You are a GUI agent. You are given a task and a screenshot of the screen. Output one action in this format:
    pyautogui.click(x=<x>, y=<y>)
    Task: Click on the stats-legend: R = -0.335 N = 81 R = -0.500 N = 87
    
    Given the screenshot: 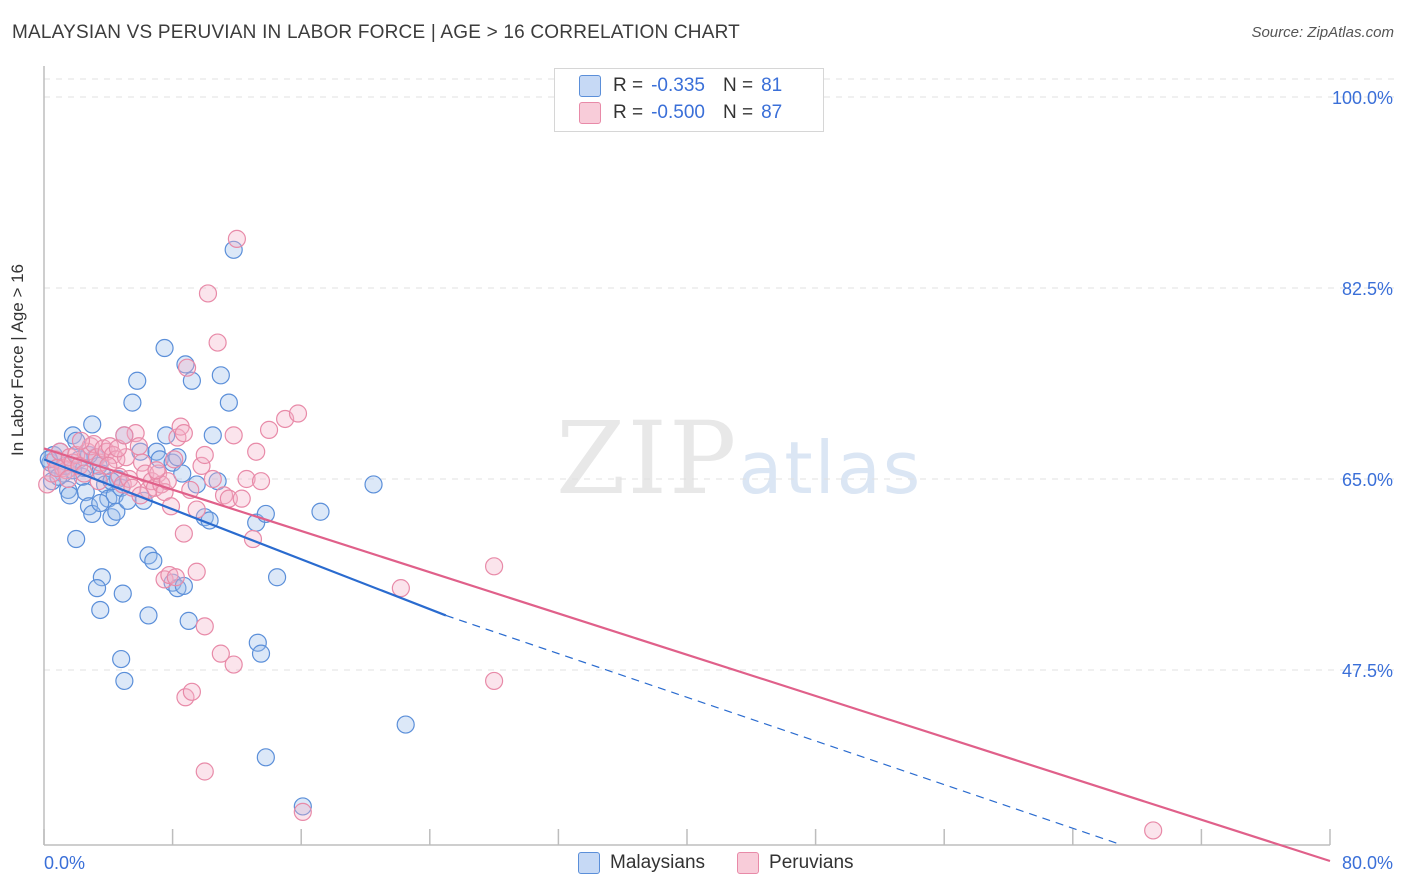 What is the action you would take?
    pyautogui.click(x=689, y=100)
    